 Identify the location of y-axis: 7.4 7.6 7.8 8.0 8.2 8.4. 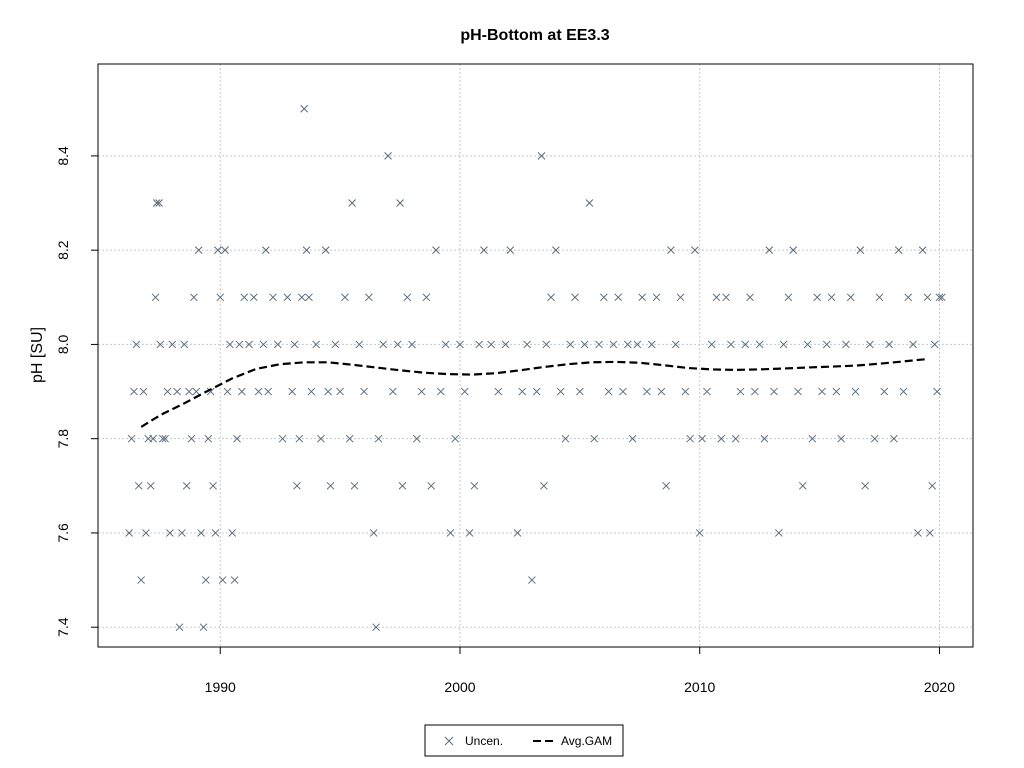
(76, 391).